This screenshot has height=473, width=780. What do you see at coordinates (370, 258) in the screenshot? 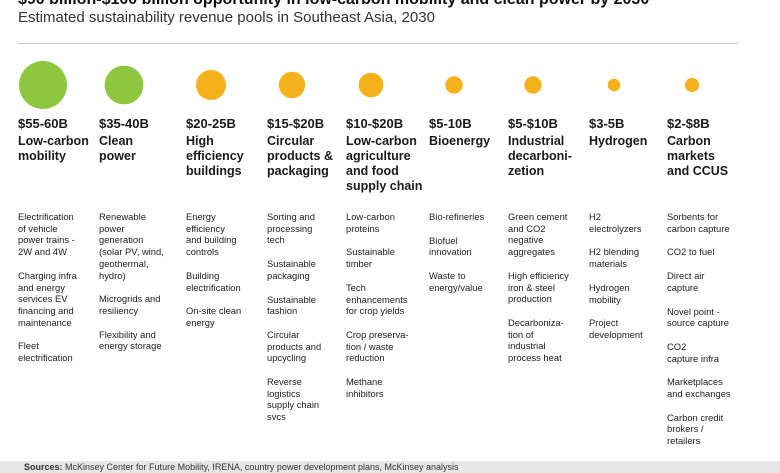
I see `list-item: Sustainable timber` at bounding box center [370, 258].